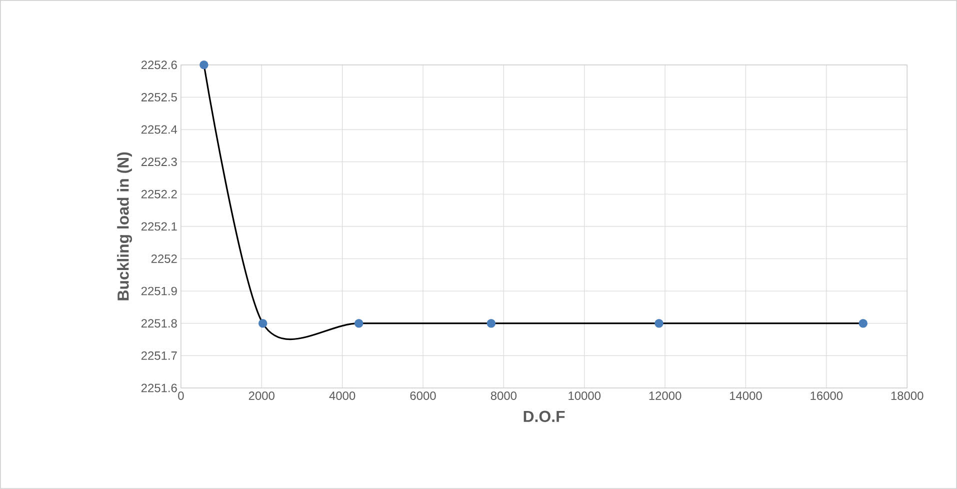  What do you see at coordinates (503, 396) in the screenshot?
I see `x-tick-label: 8000` at bounding box center [503, 396].